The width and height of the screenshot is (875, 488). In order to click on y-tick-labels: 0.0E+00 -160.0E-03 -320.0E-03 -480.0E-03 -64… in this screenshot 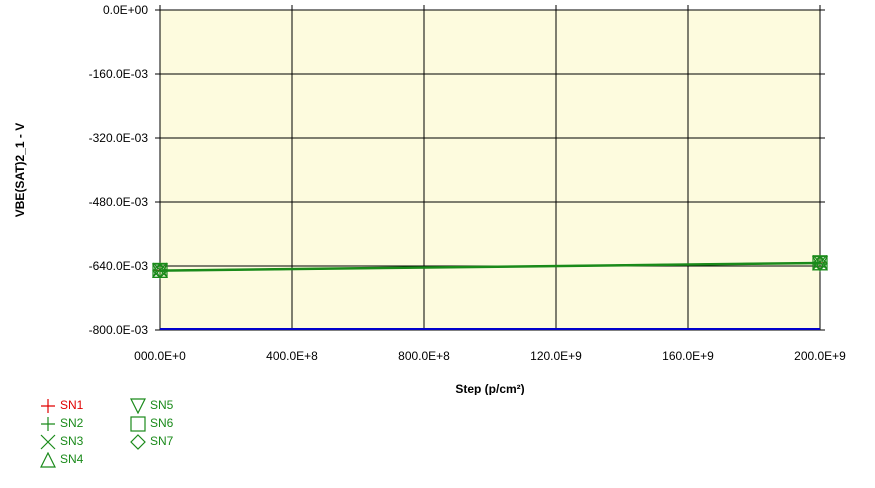, I will do `click(119, 170)`.